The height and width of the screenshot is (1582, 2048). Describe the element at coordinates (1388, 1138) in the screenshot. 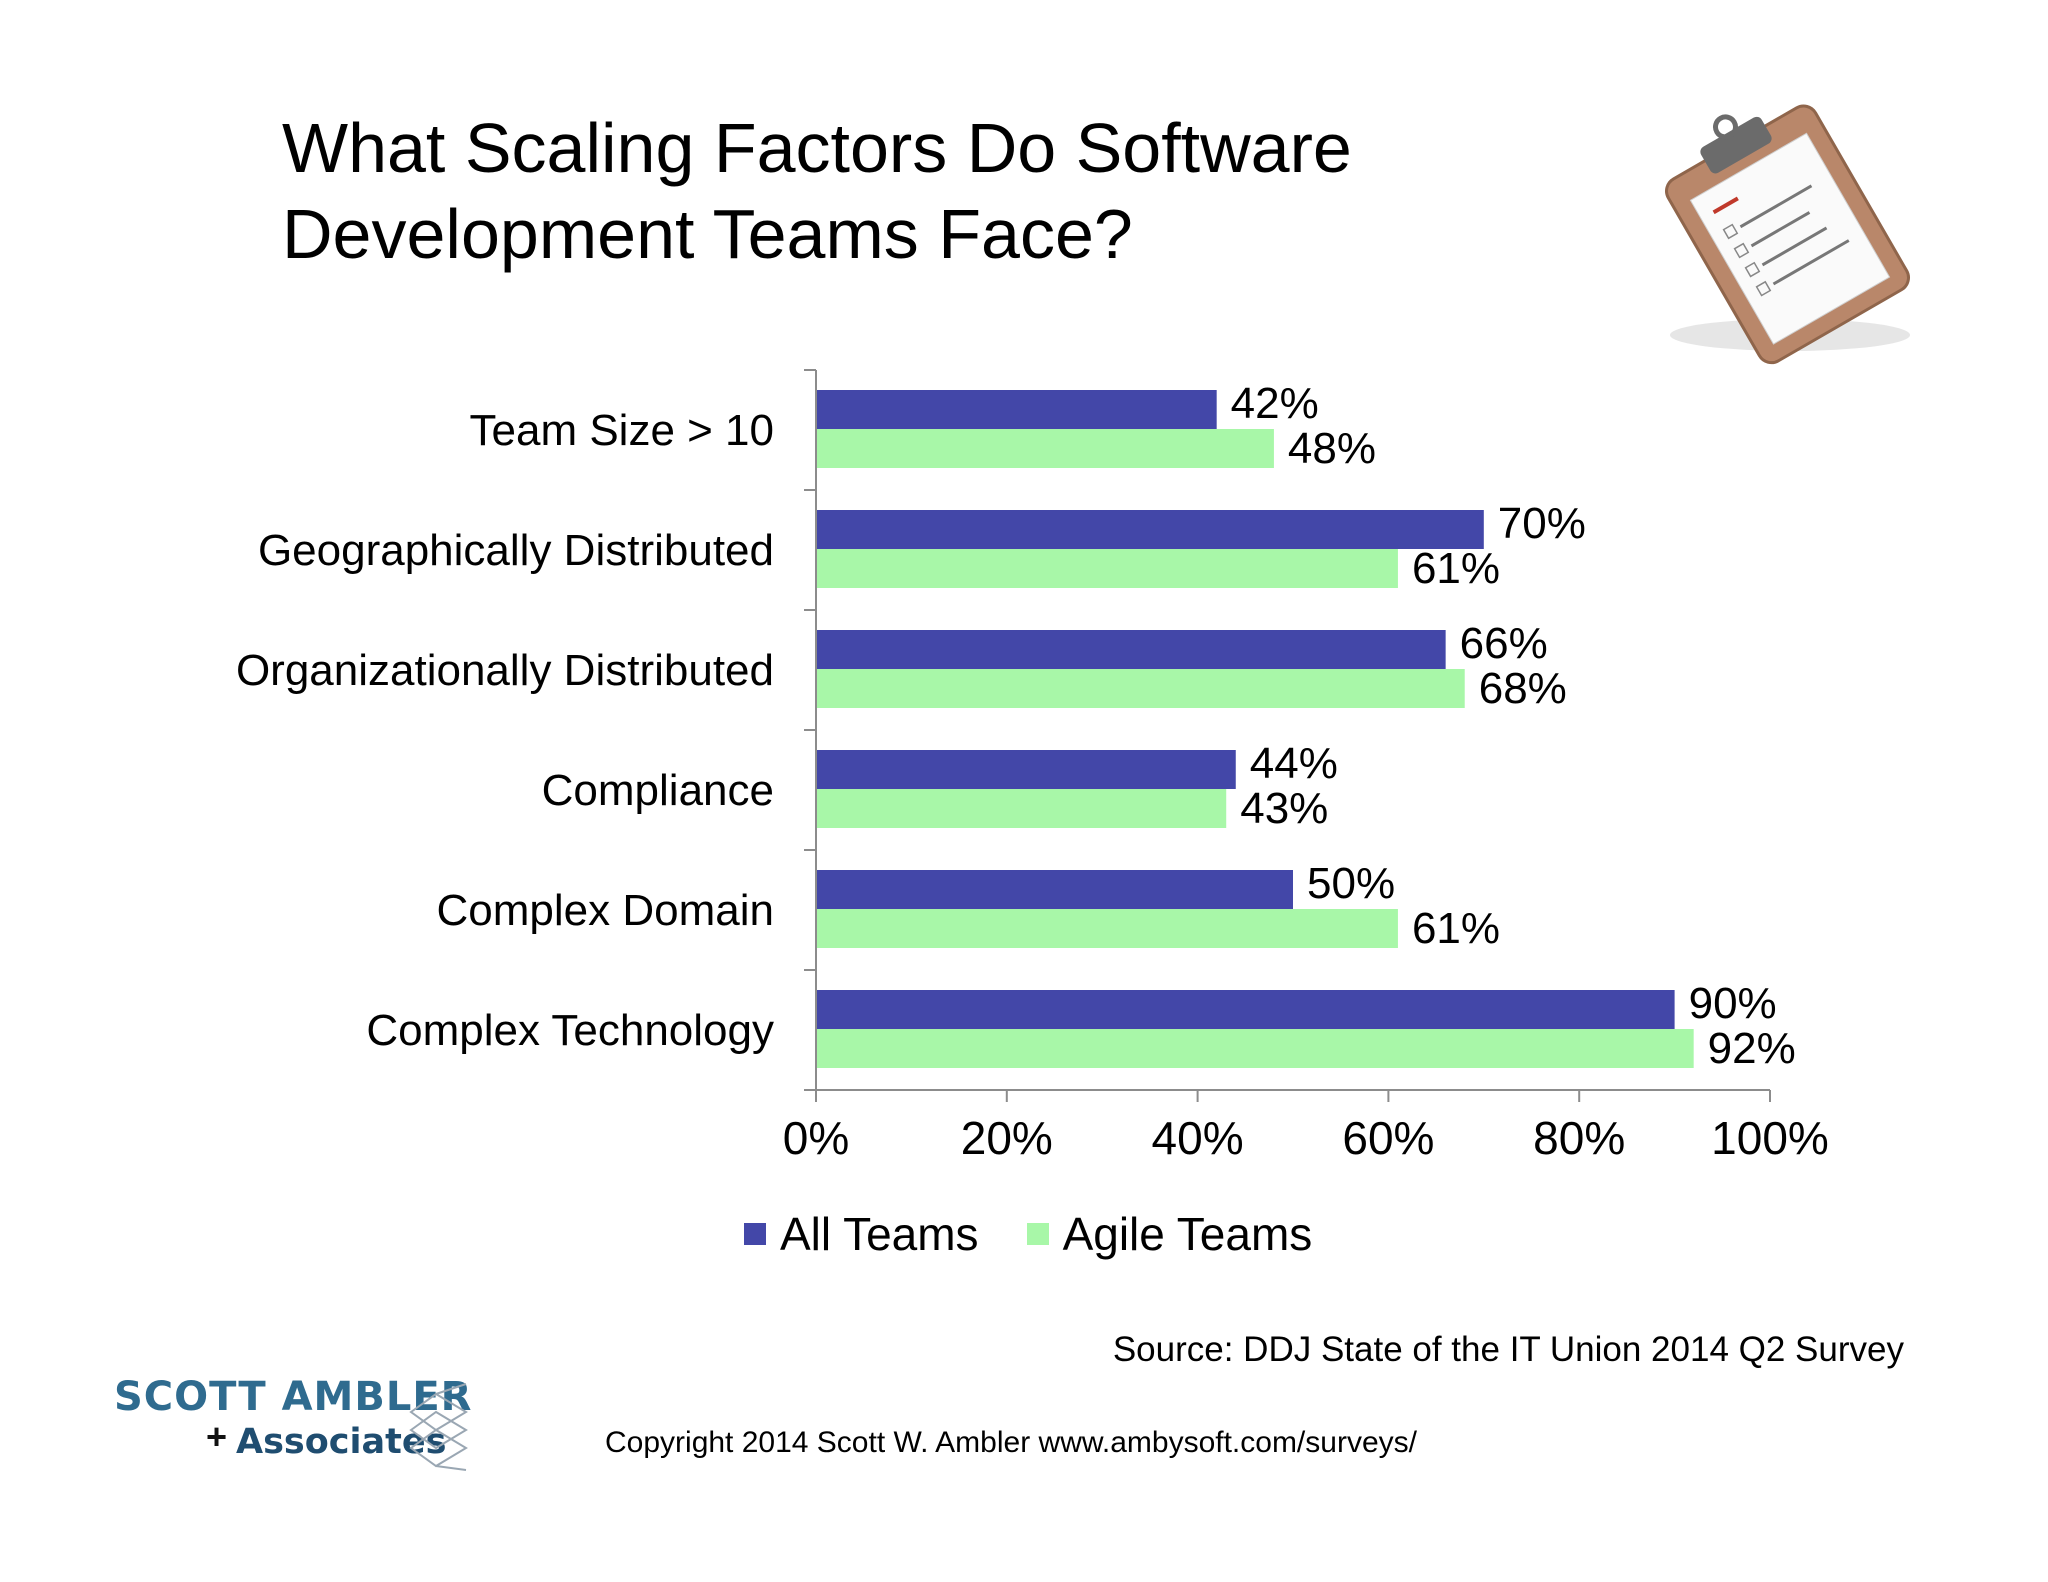

I see `x-tick-label: 60%` at that location.